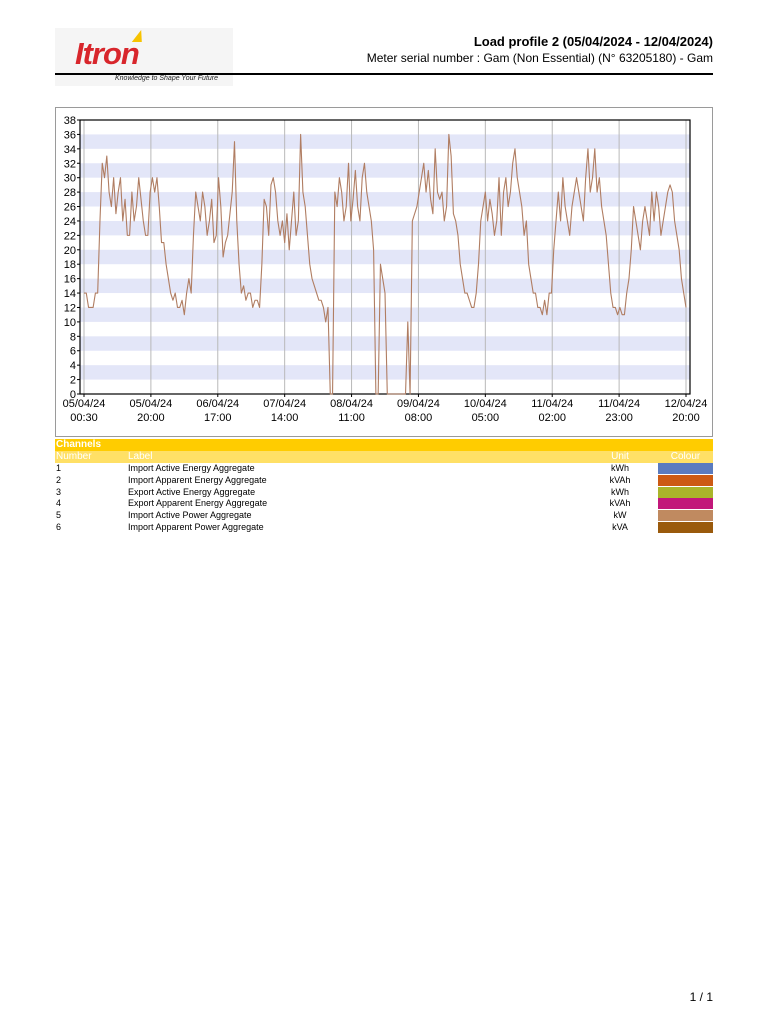  Describe the element at coordinates (192, 491) in the screenshot. I see `channel-label: Export Active Energy Aggregate` at that location.